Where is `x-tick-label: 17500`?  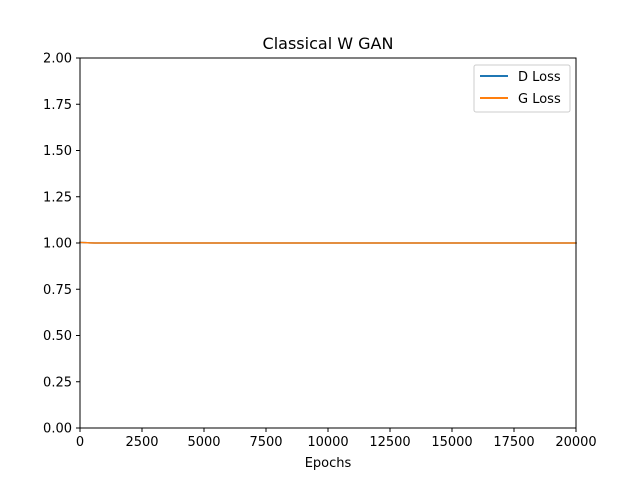 x-tick-label: 17500 is located at coordinates (513, 442).